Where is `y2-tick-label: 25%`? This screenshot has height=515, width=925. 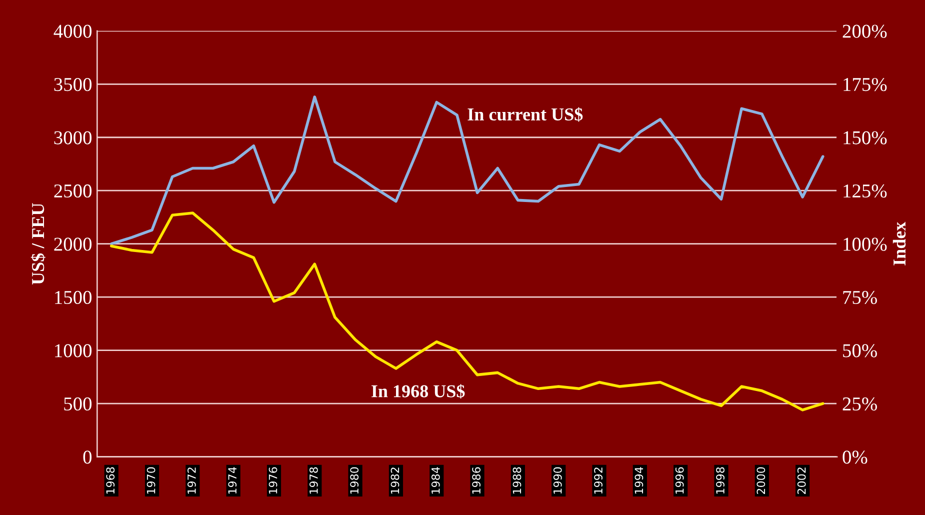
y2-tick-label: 25% is located at coordinates (859, 404).